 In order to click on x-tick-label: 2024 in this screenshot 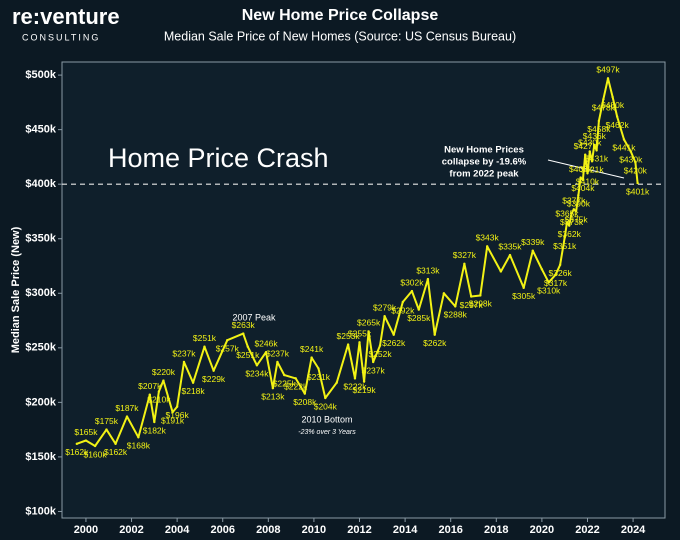, I will do `click(633, 530)`.